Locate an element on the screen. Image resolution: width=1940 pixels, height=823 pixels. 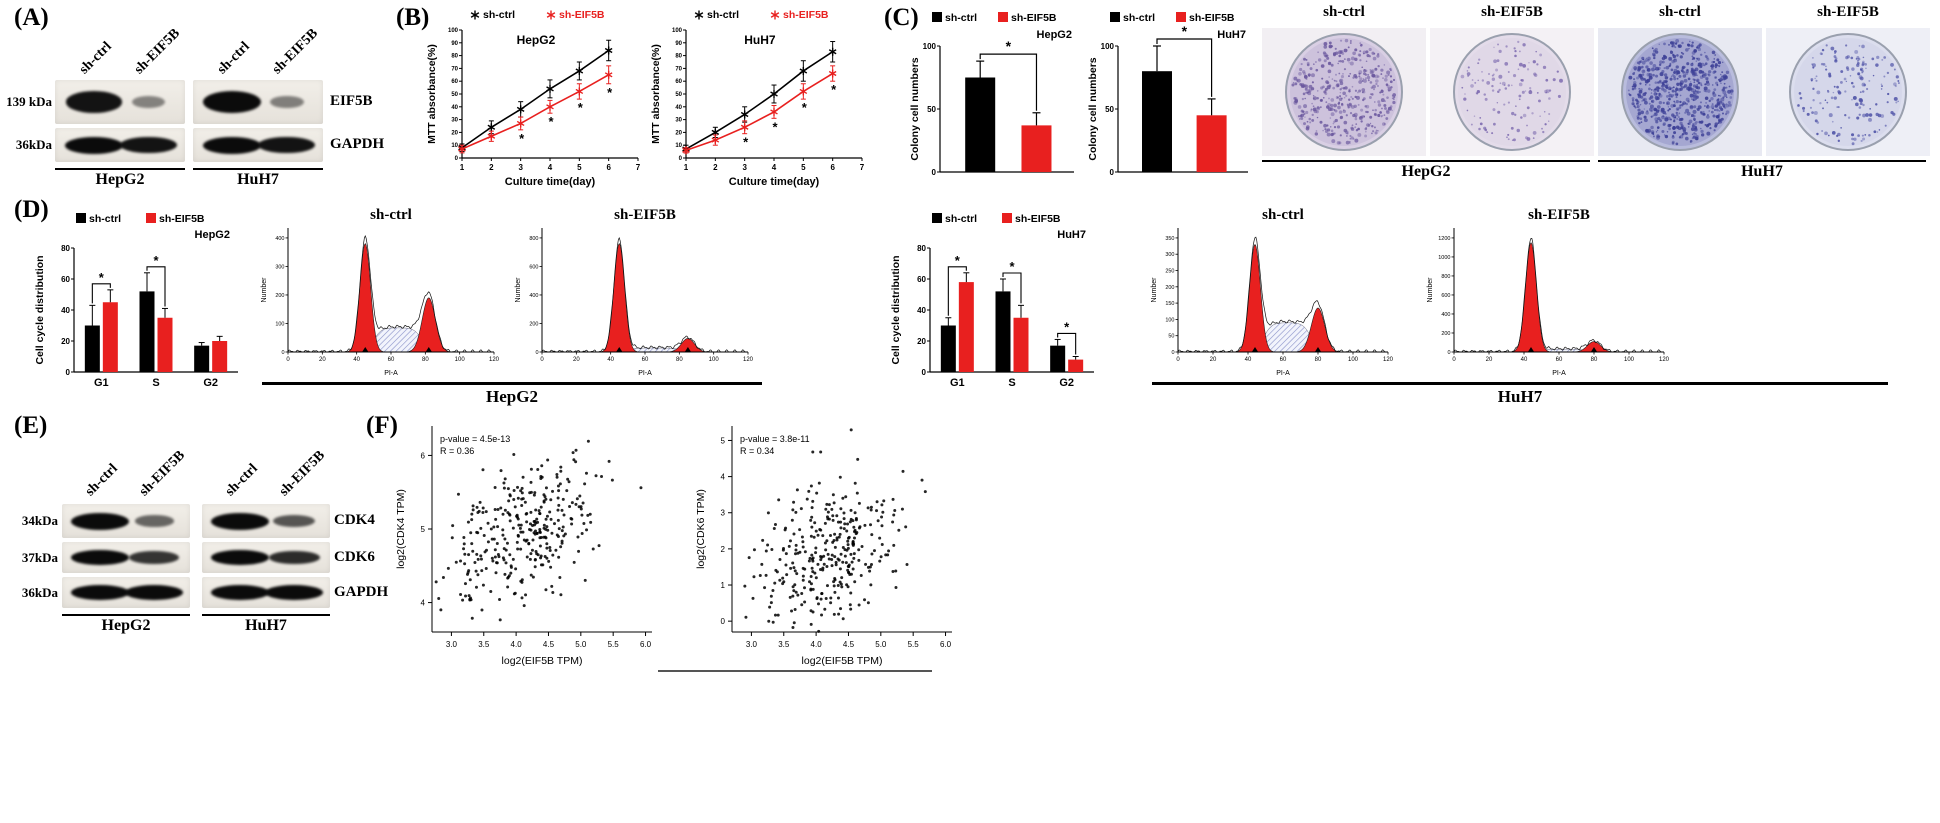
svg-text: 200 is located at coordinates (1445, 334).